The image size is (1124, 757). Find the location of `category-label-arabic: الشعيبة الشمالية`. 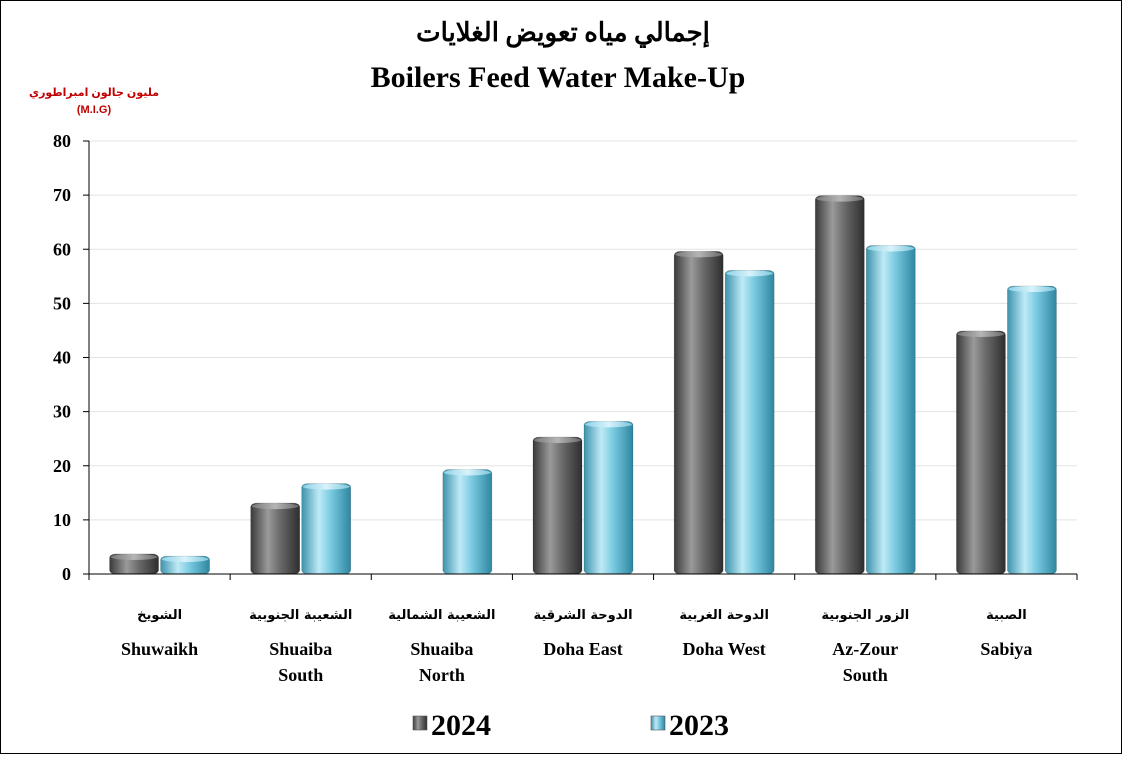

category-label-arabic: الشعيبة الشمالية is located at coordinates (441, 615).